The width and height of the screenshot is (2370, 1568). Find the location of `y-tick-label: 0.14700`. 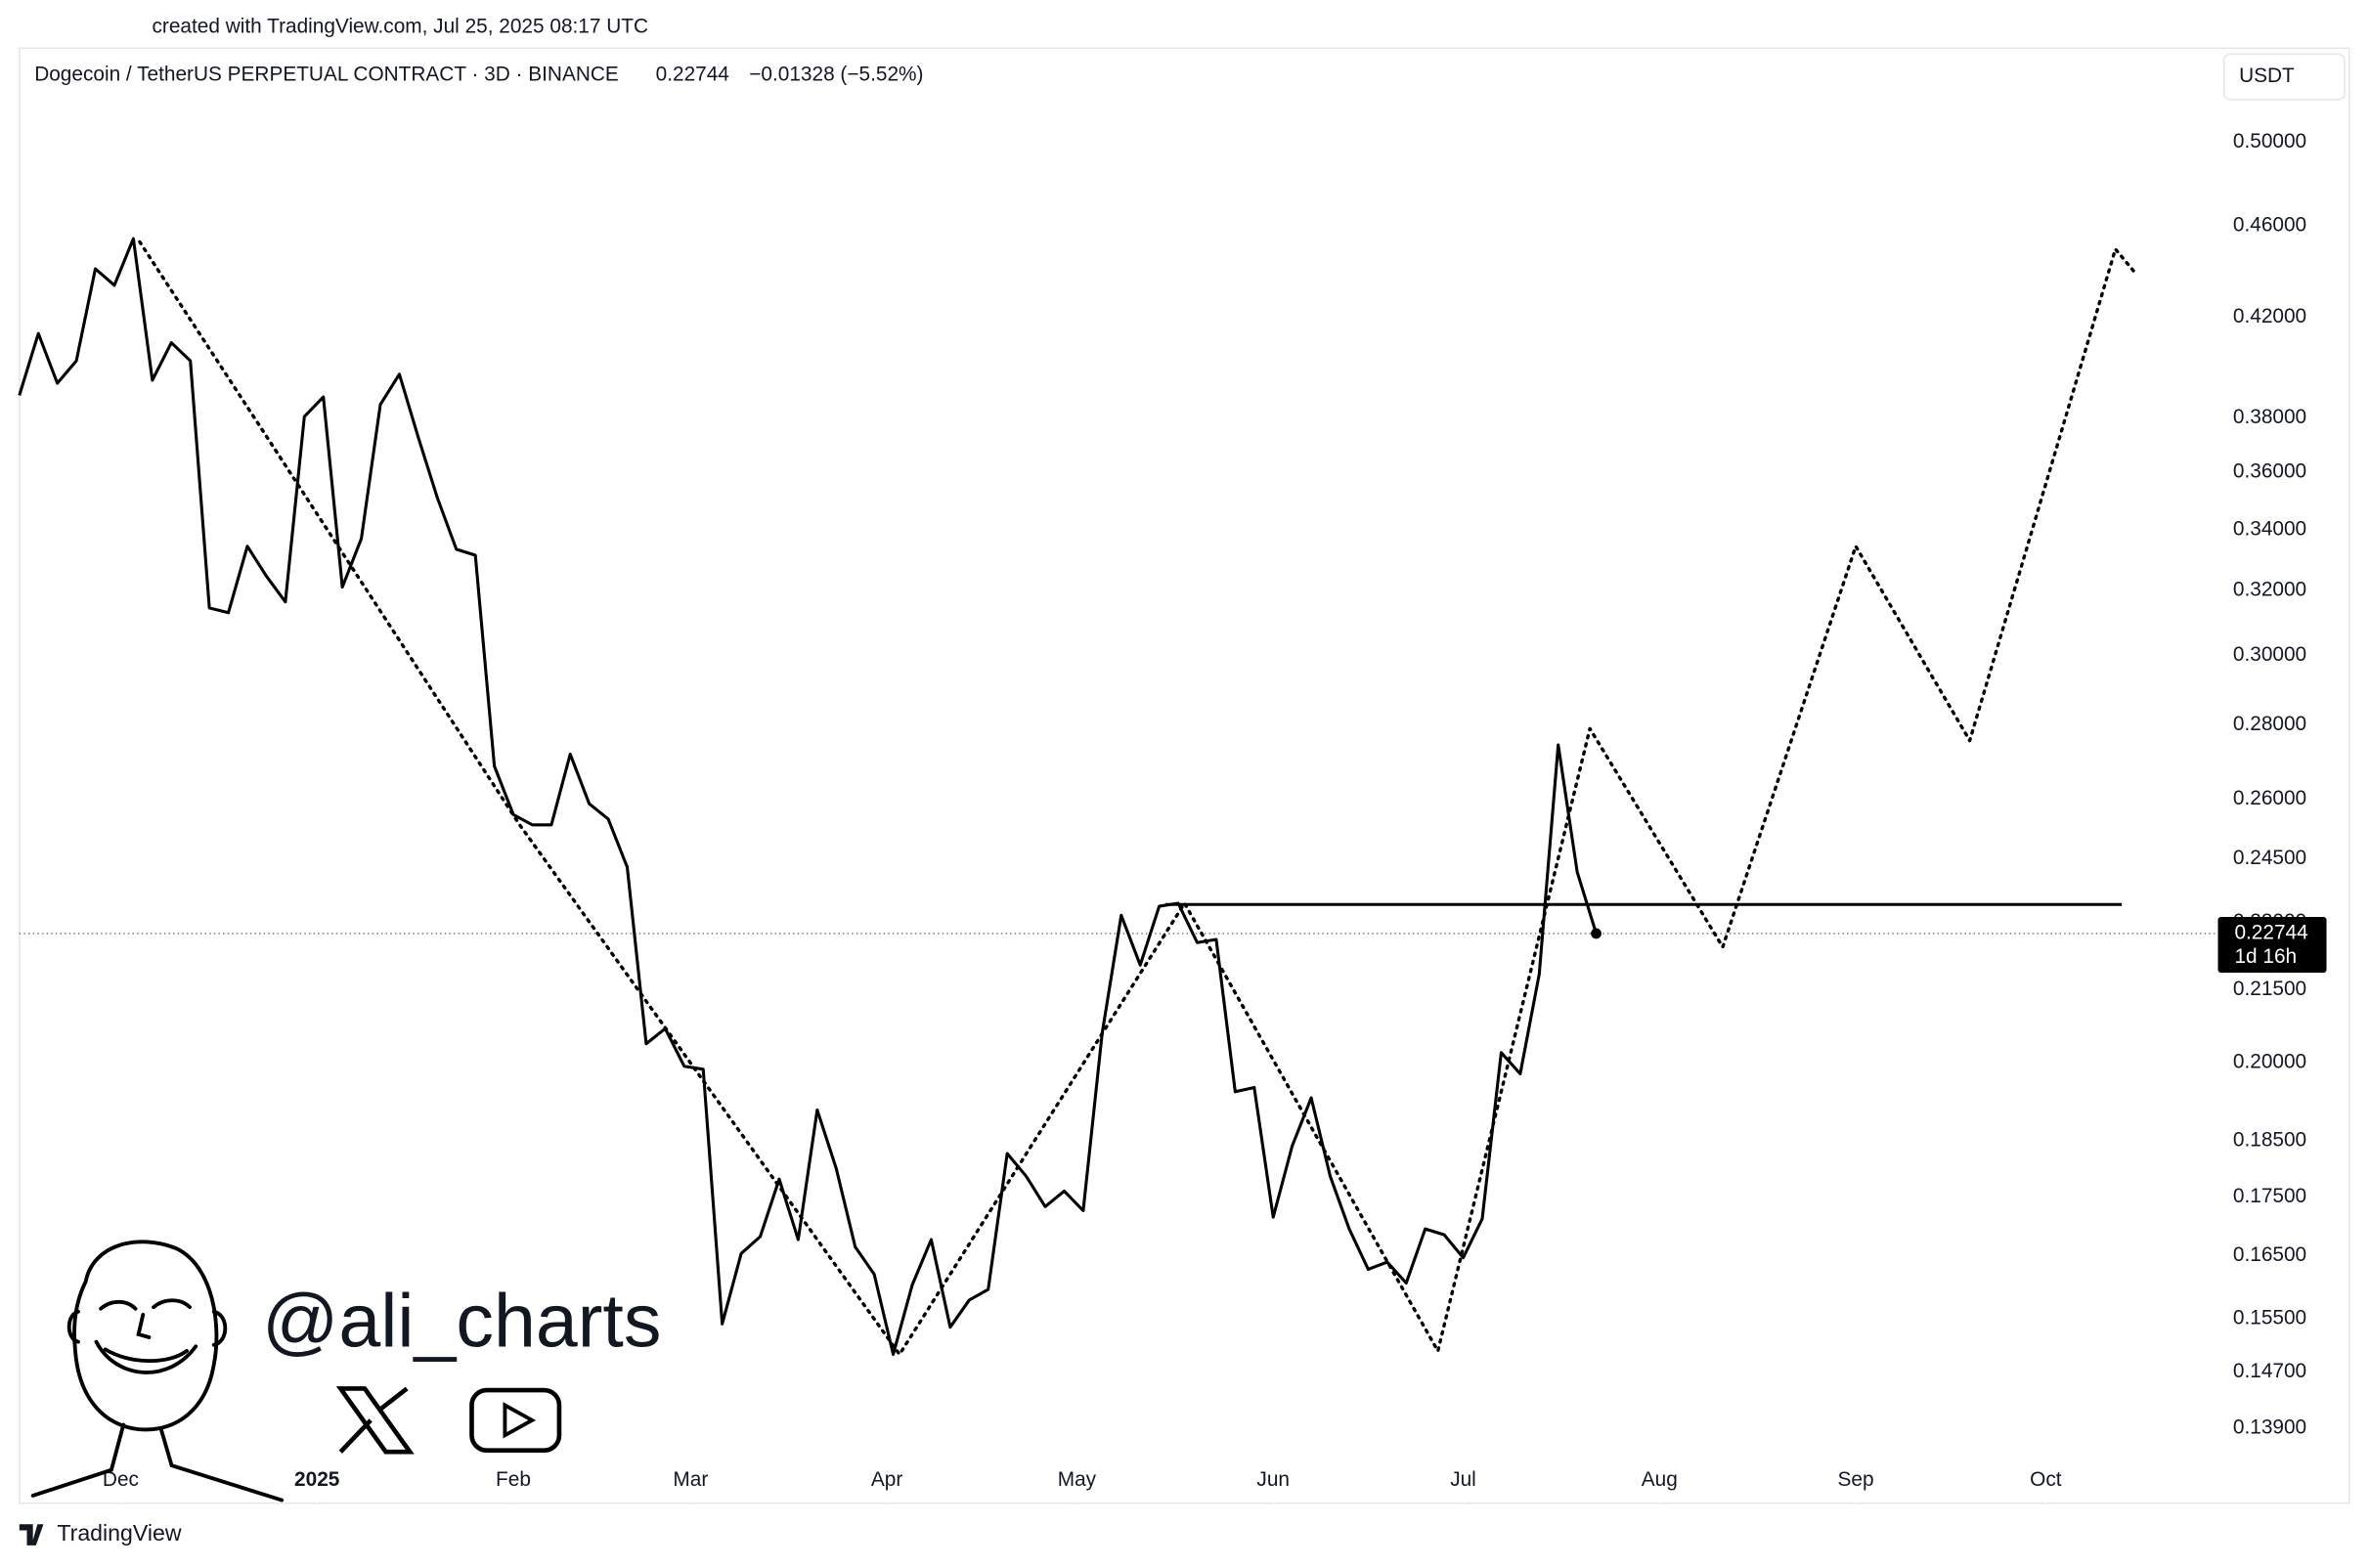

y-tick-label: 0.14700 is located at coordinates (2269, 1371).